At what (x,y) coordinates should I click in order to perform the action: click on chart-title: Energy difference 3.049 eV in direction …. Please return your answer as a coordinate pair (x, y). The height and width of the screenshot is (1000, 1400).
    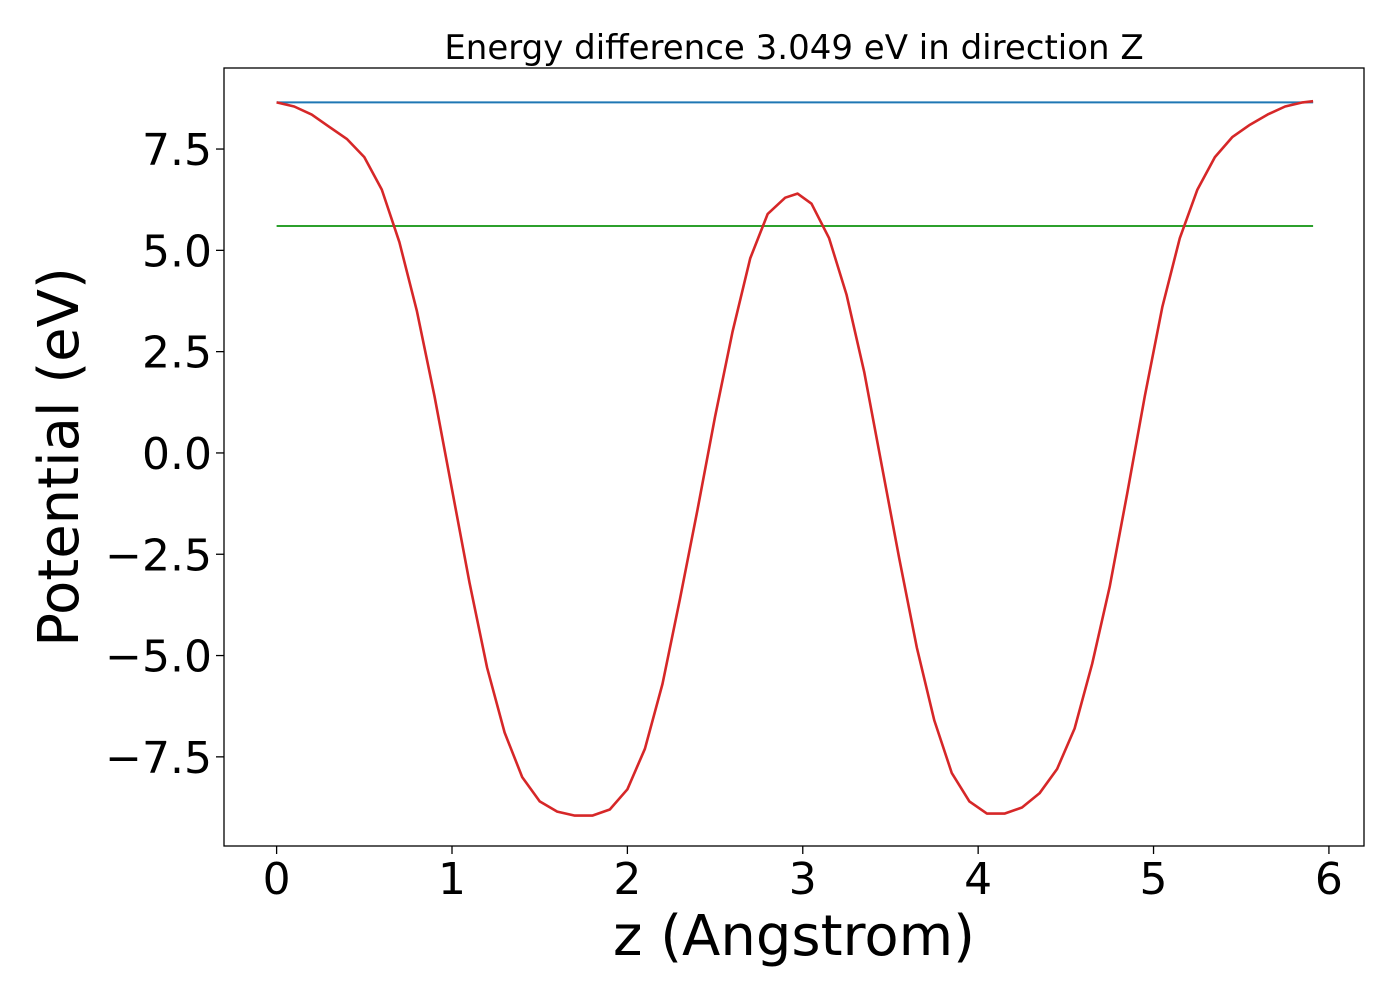
    Looking at the image, I should click on (793, 48).